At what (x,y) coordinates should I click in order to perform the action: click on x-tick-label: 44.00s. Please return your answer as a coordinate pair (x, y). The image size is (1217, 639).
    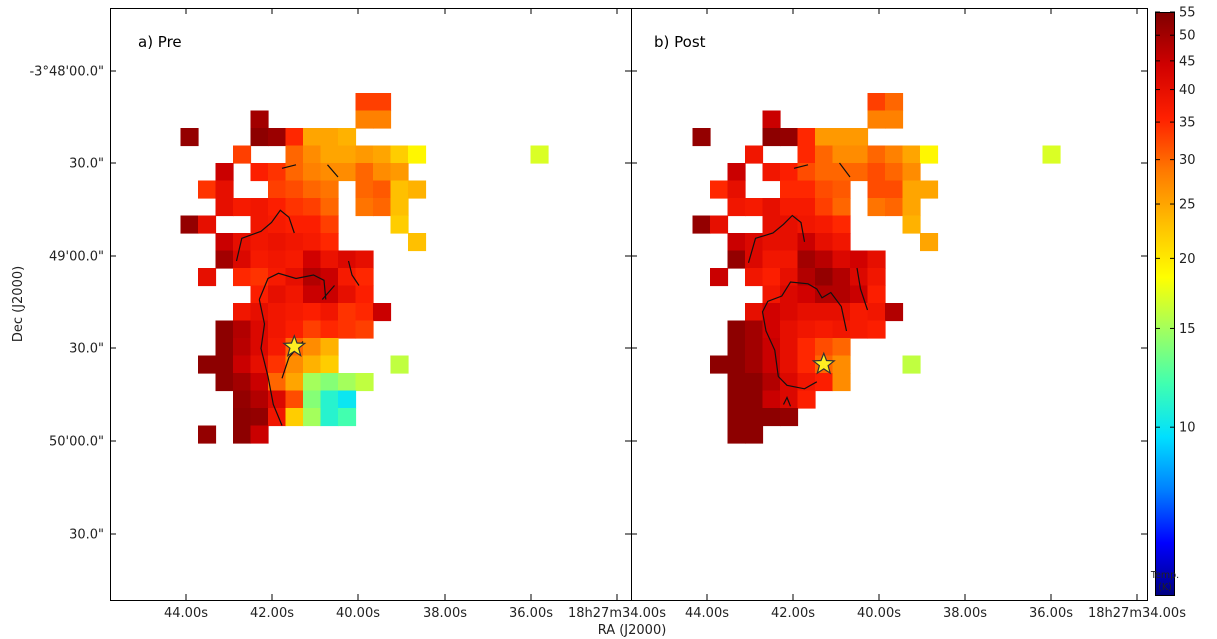
    Looking at the image, I should click on (707, 613).